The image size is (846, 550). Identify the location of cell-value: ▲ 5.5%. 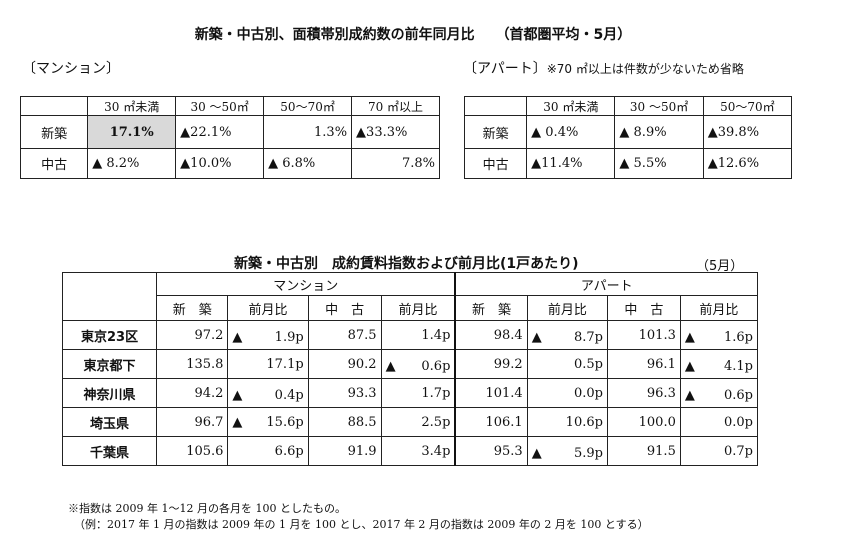
(659, 163).